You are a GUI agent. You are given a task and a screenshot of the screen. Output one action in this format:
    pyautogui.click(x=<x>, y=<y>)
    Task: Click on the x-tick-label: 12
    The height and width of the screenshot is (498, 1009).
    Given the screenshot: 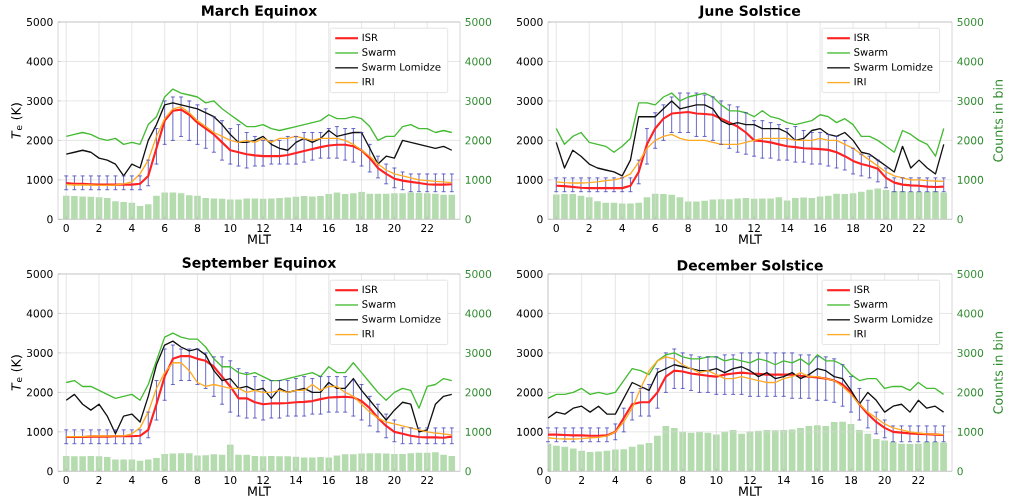 What is the action you would take?
    pyautogui.click(x=750, y=480)
    